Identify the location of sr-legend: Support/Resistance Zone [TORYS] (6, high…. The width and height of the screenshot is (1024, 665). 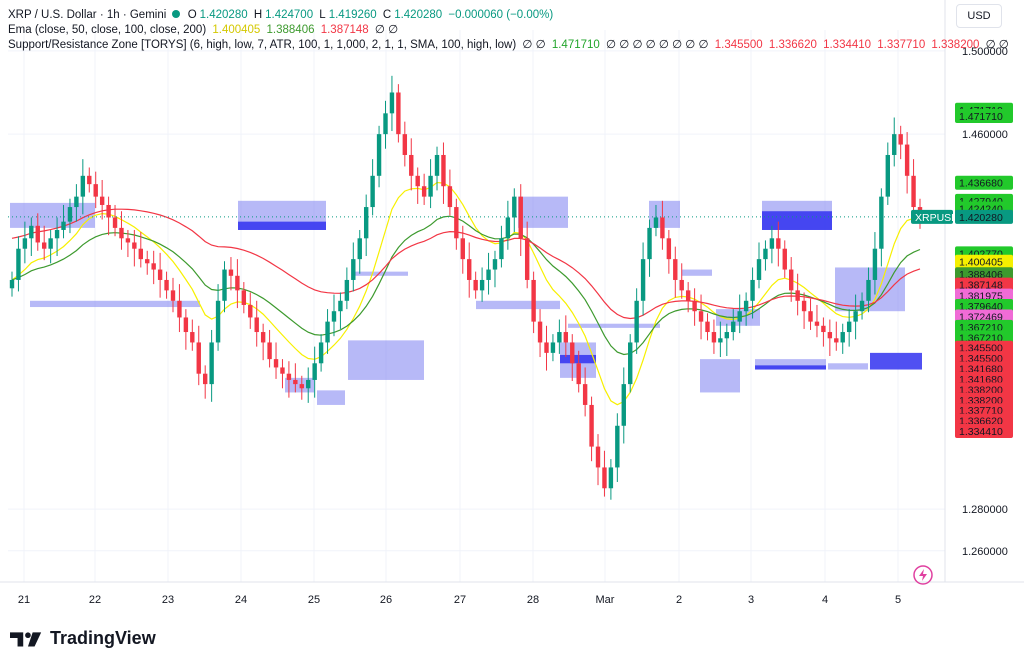
(510, 45).